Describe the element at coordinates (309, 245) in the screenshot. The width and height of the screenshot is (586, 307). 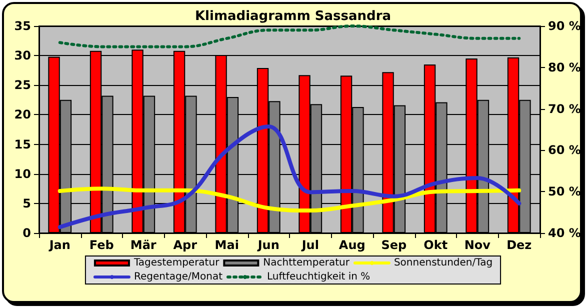
I see `x-tick-label: Jul` at that location.